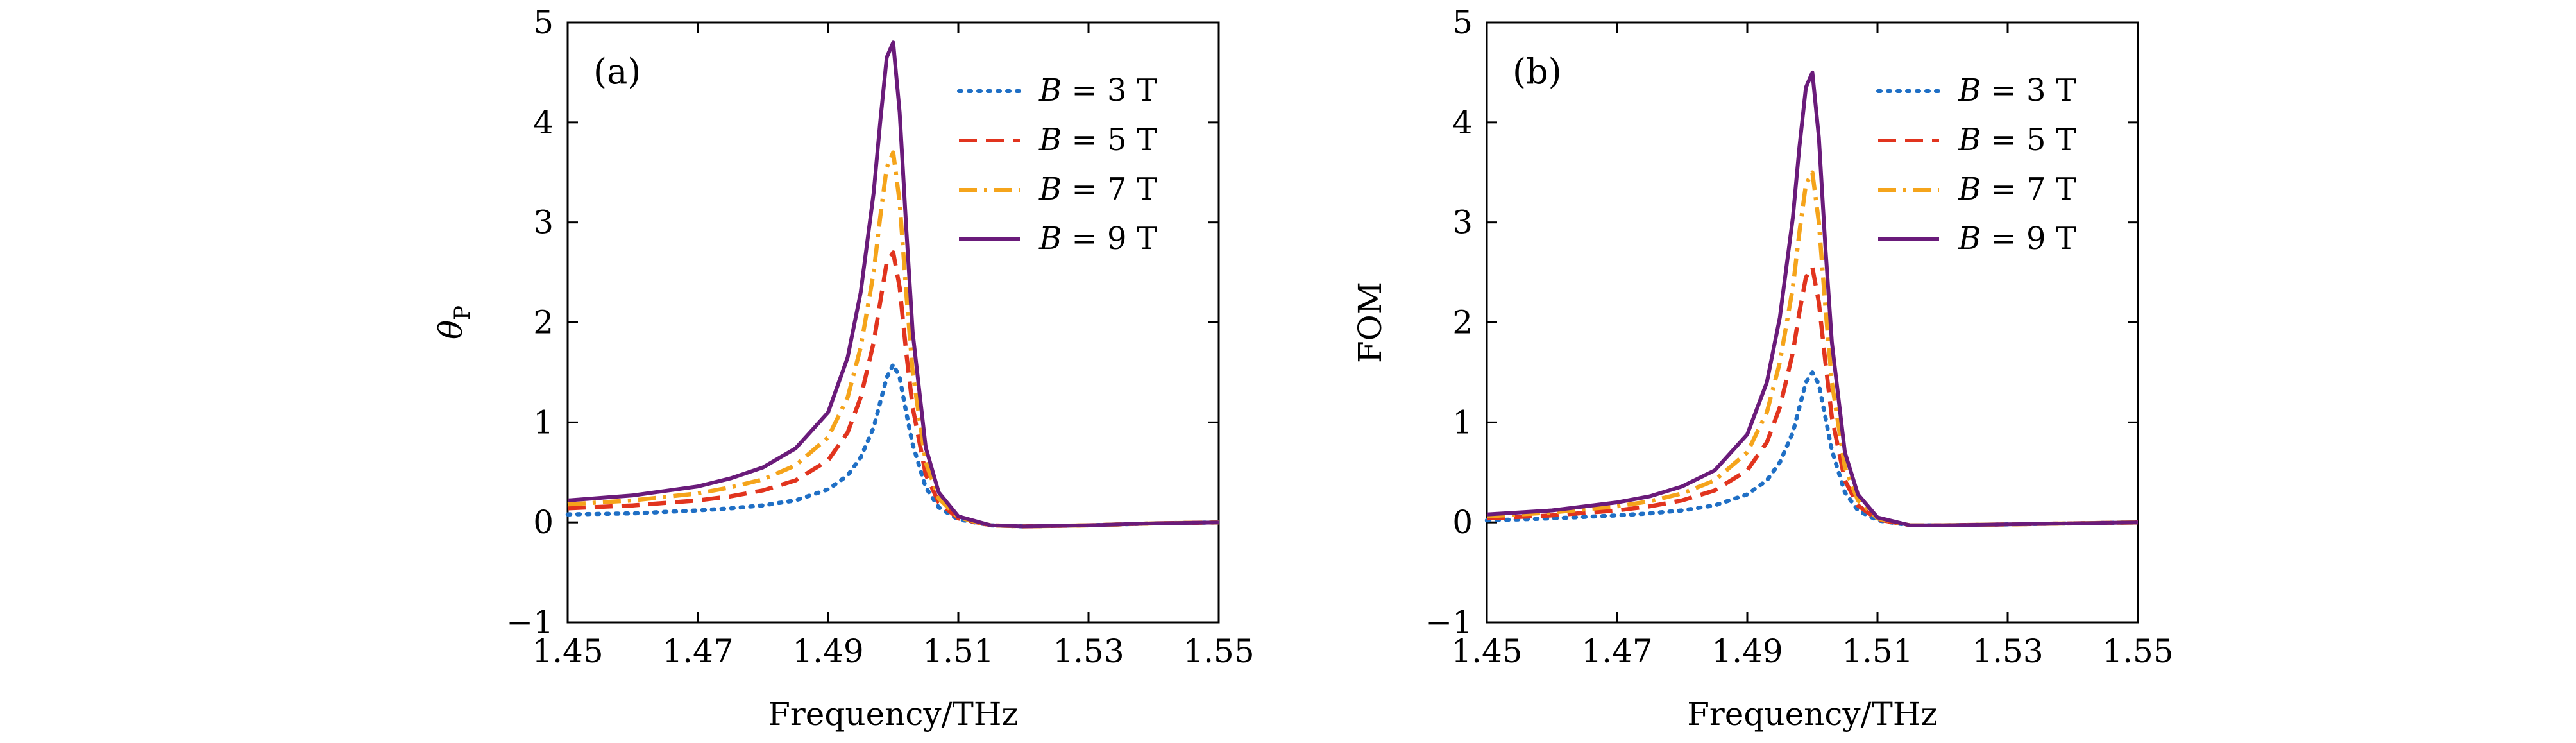 Image resolution: width=2576 pixels, height=743 pixels. What do you see at coordinates (1370, 322) in the screenshot?
I see `y-axis-title: FOM` at bounding box center [1370, 322].